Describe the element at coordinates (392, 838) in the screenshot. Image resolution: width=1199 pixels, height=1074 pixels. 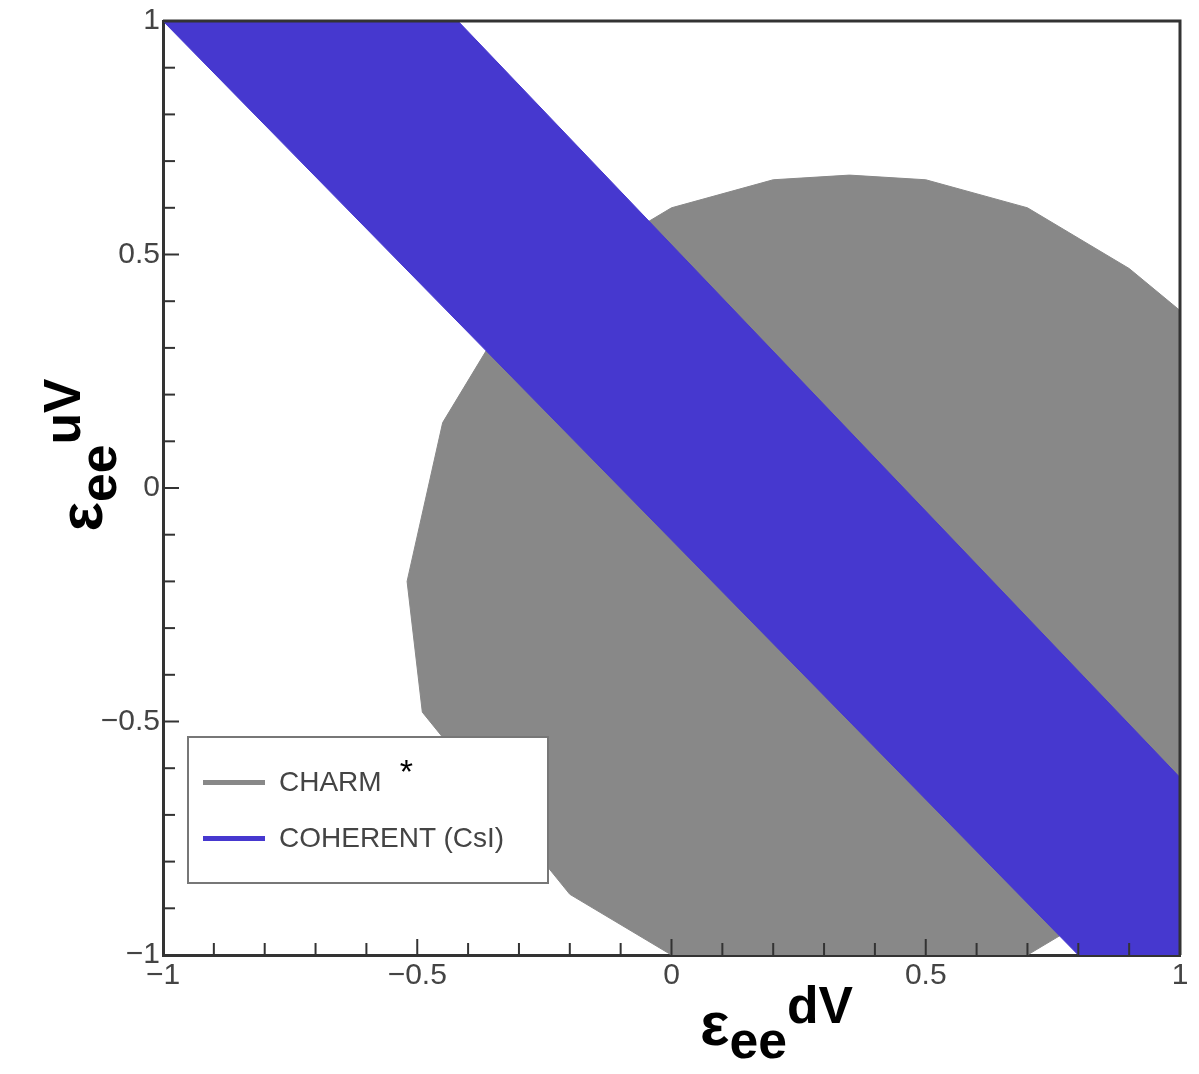
I see `legend-label: COHERENT (CsI)` at that location.